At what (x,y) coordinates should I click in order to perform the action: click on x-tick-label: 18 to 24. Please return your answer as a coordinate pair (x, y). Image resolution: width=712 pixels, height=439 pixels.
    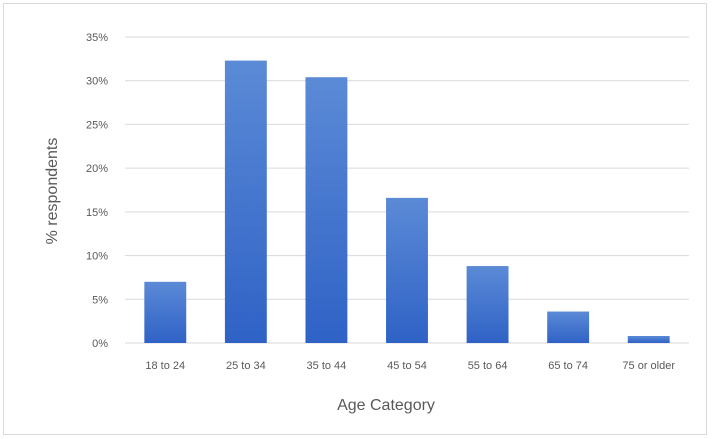
    Looking at the image, I should click on (165, 366).